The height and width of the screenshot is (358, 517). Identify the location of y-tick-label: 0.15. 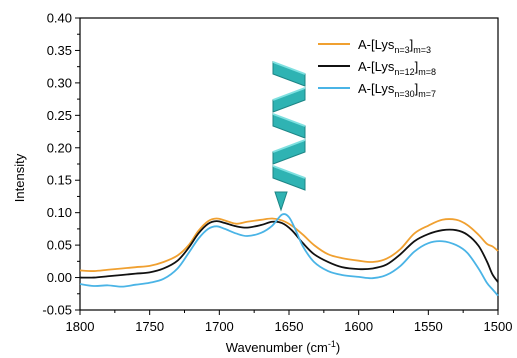
(59, 180).